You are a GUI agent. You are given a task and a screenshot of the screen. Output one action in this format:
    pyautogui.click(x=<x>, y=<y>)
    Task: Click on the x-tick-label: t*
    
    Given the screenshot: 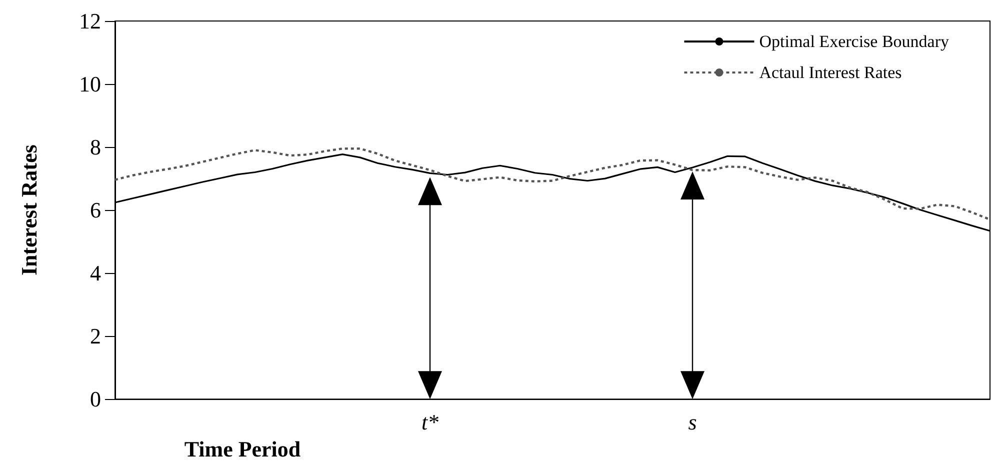 What is the action you would take?
    pyautogui.click(x=430, y=422)
    